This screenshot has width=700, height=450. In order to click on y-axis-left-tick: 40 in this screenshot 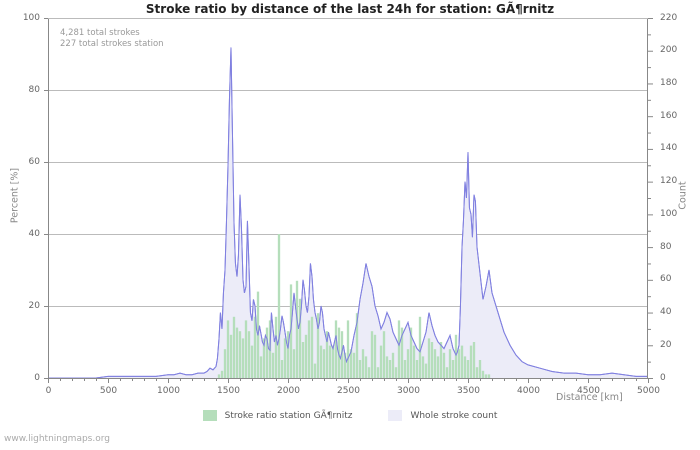, I will do `click(34, 233)`.